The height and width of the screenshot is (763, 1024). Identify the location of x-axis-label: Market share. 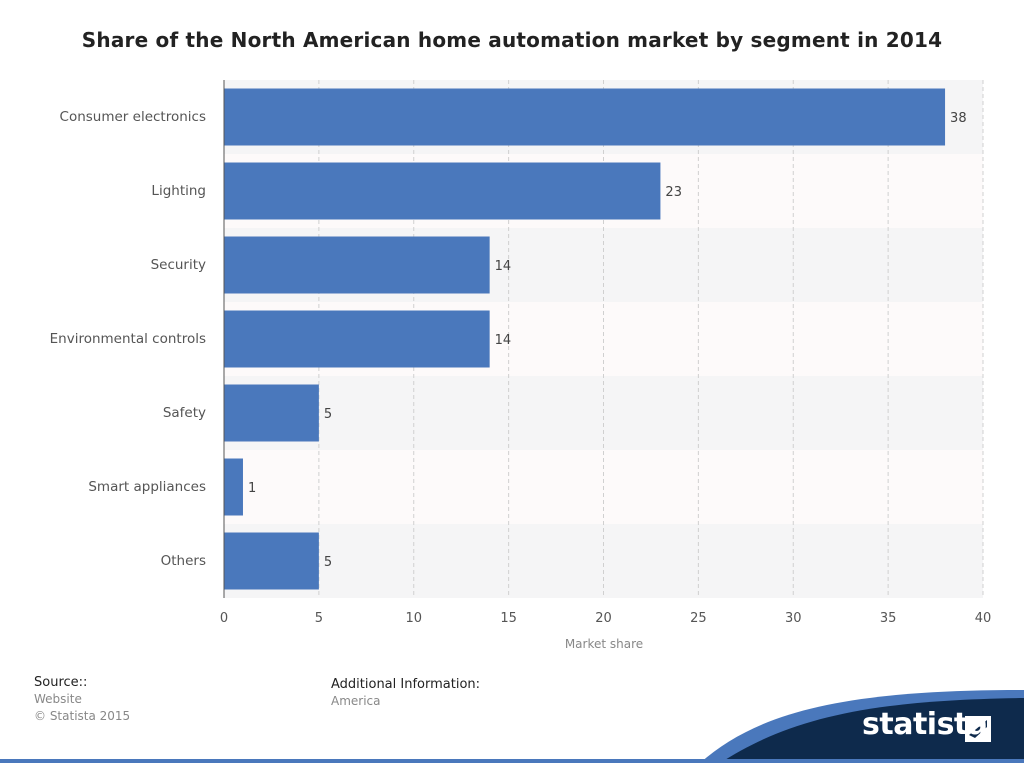
(604, 644).